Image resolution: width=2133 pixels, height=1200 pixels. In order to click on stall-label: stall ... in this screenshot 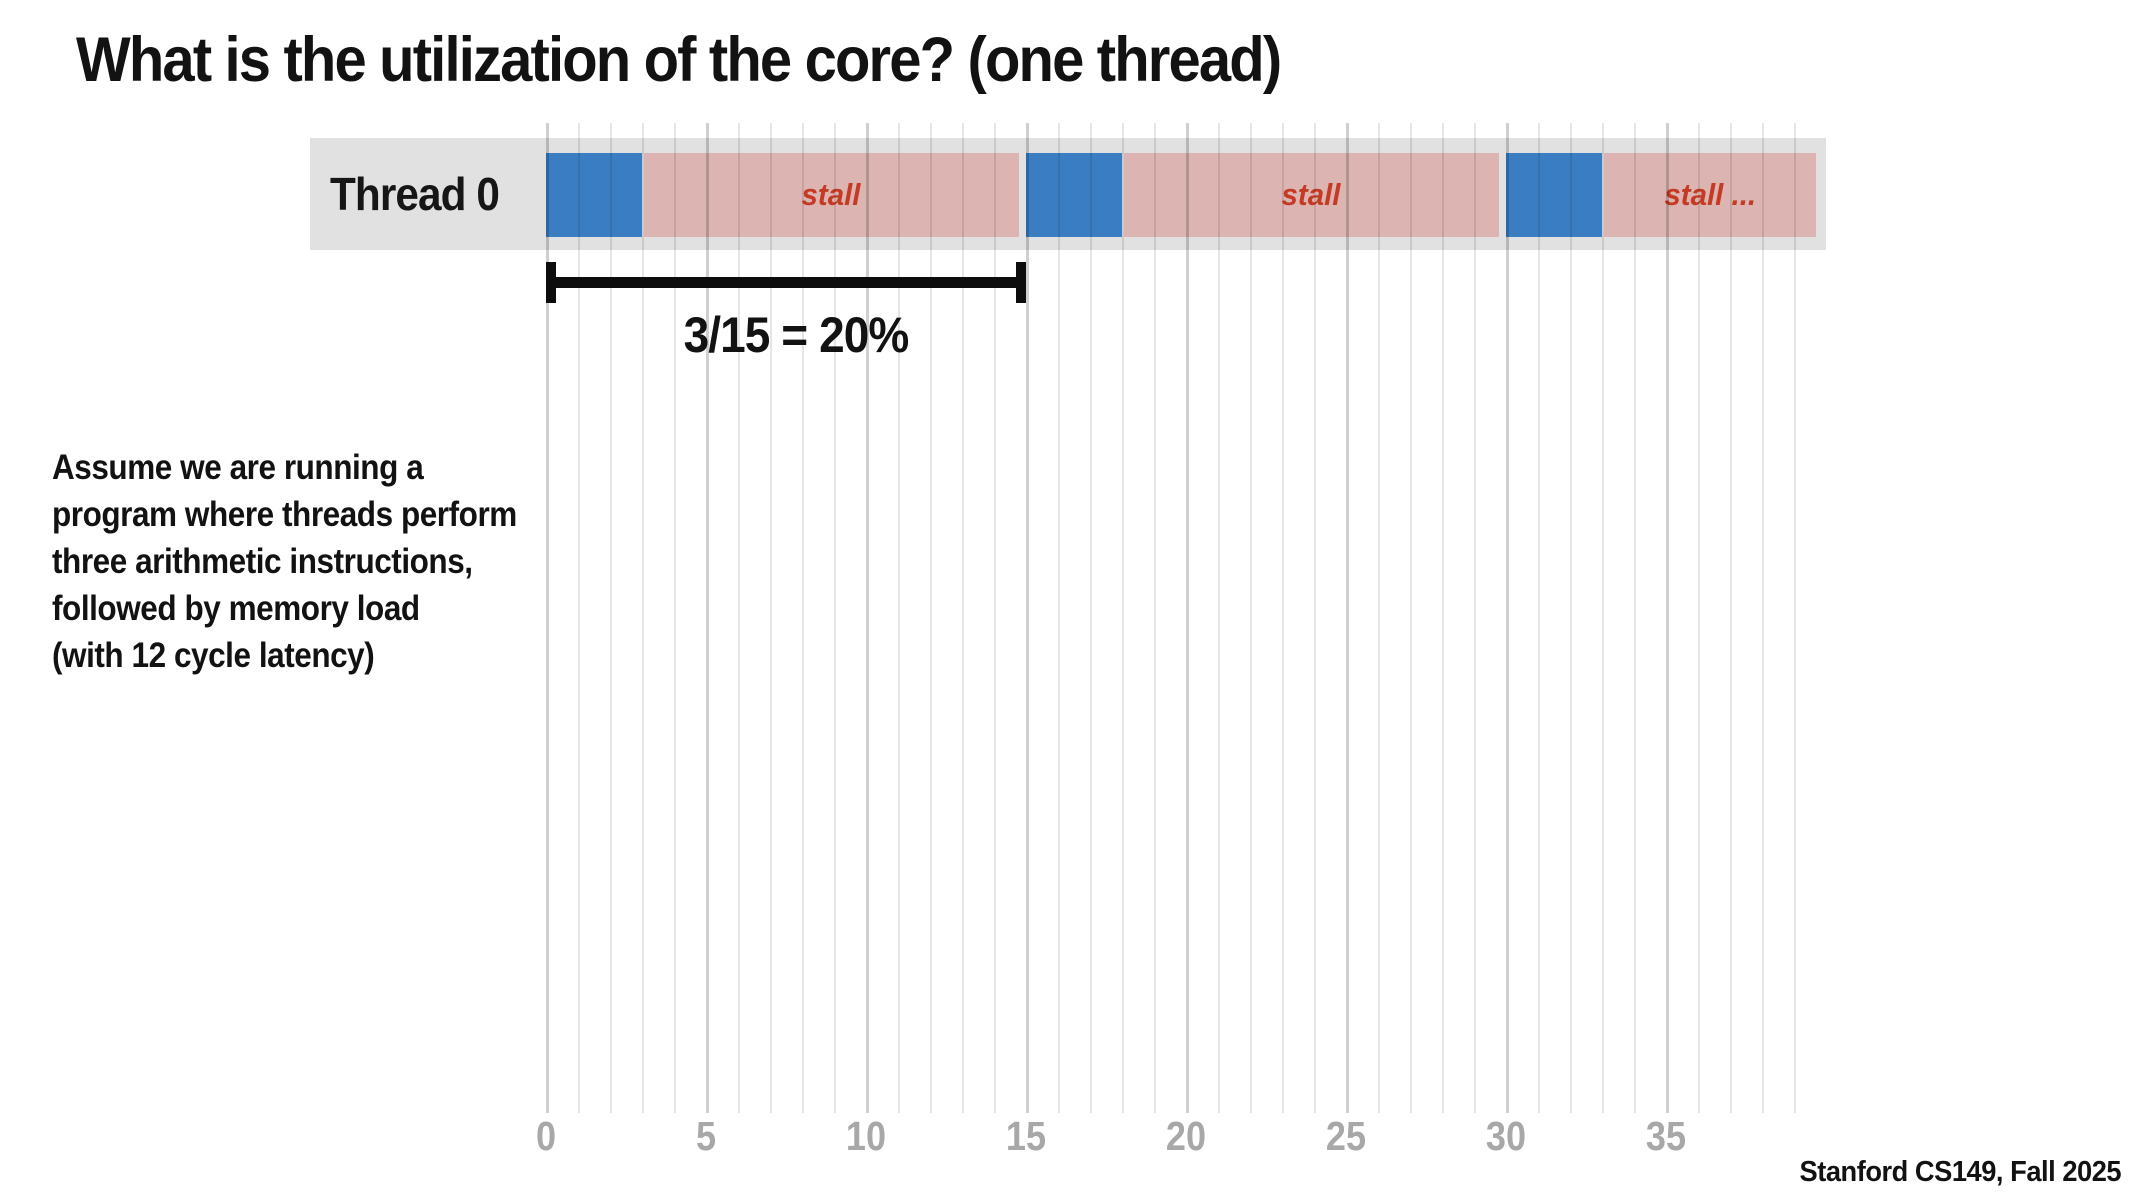, I will do `click(1710, 194)`.